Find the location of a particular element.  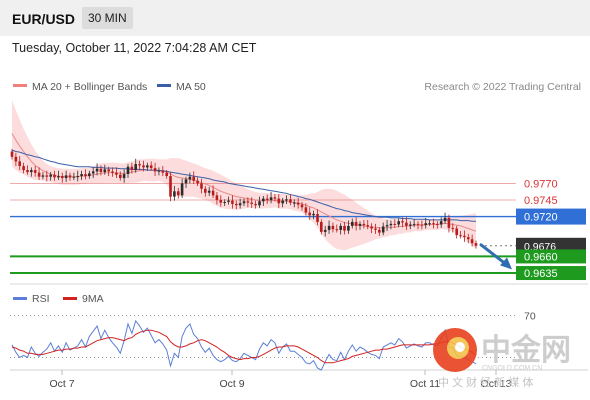

legend-swatch-9ma is located at coordinates (70, 298).